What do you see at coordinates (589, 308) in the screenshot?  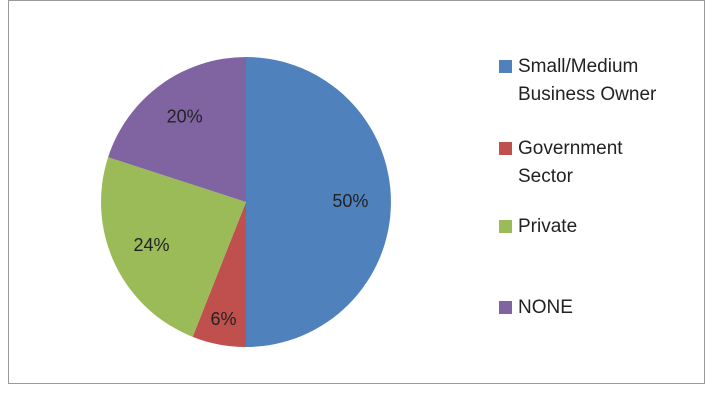 I see `legend-entry: NONE` at bounding box center [589, 308].